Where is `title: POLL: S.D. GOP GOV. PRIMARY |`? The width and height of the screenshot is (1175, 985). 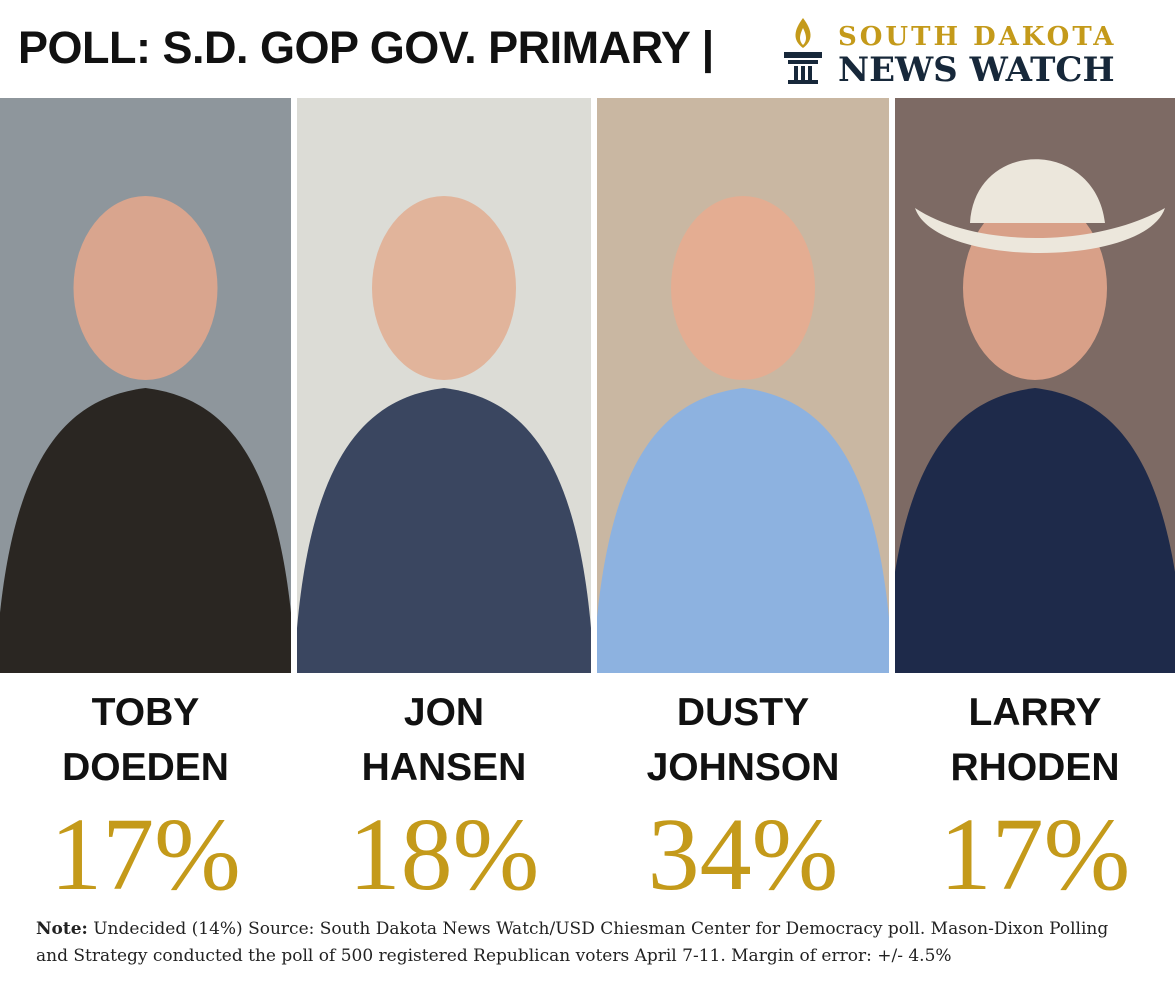
title: POLL: S.D. GOP GOV. PRIMARY | is located at coordinates (366, 47).